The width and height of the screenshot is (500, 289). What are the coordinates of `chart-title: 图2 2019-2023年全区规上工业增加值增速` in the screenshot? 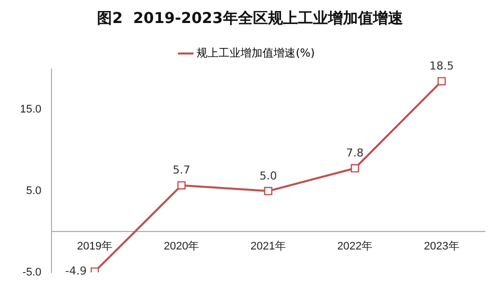 It's located at (250, 18).